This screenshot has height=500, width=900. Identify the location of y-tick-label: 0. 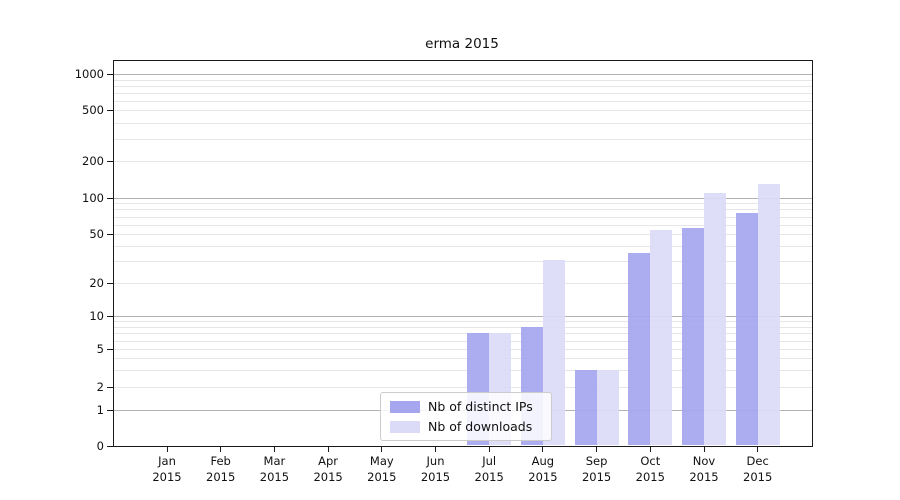
(100, 445).